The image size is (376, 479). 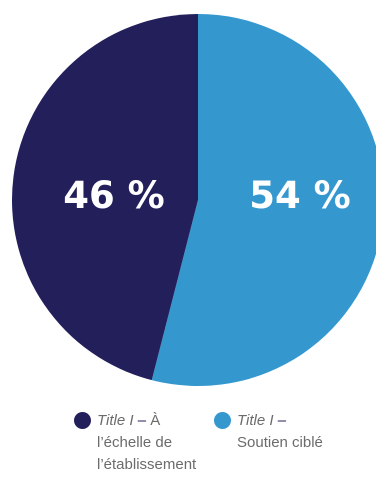 I want to click on legend-line: Soutien ciblé, so click(x=280, y=442).